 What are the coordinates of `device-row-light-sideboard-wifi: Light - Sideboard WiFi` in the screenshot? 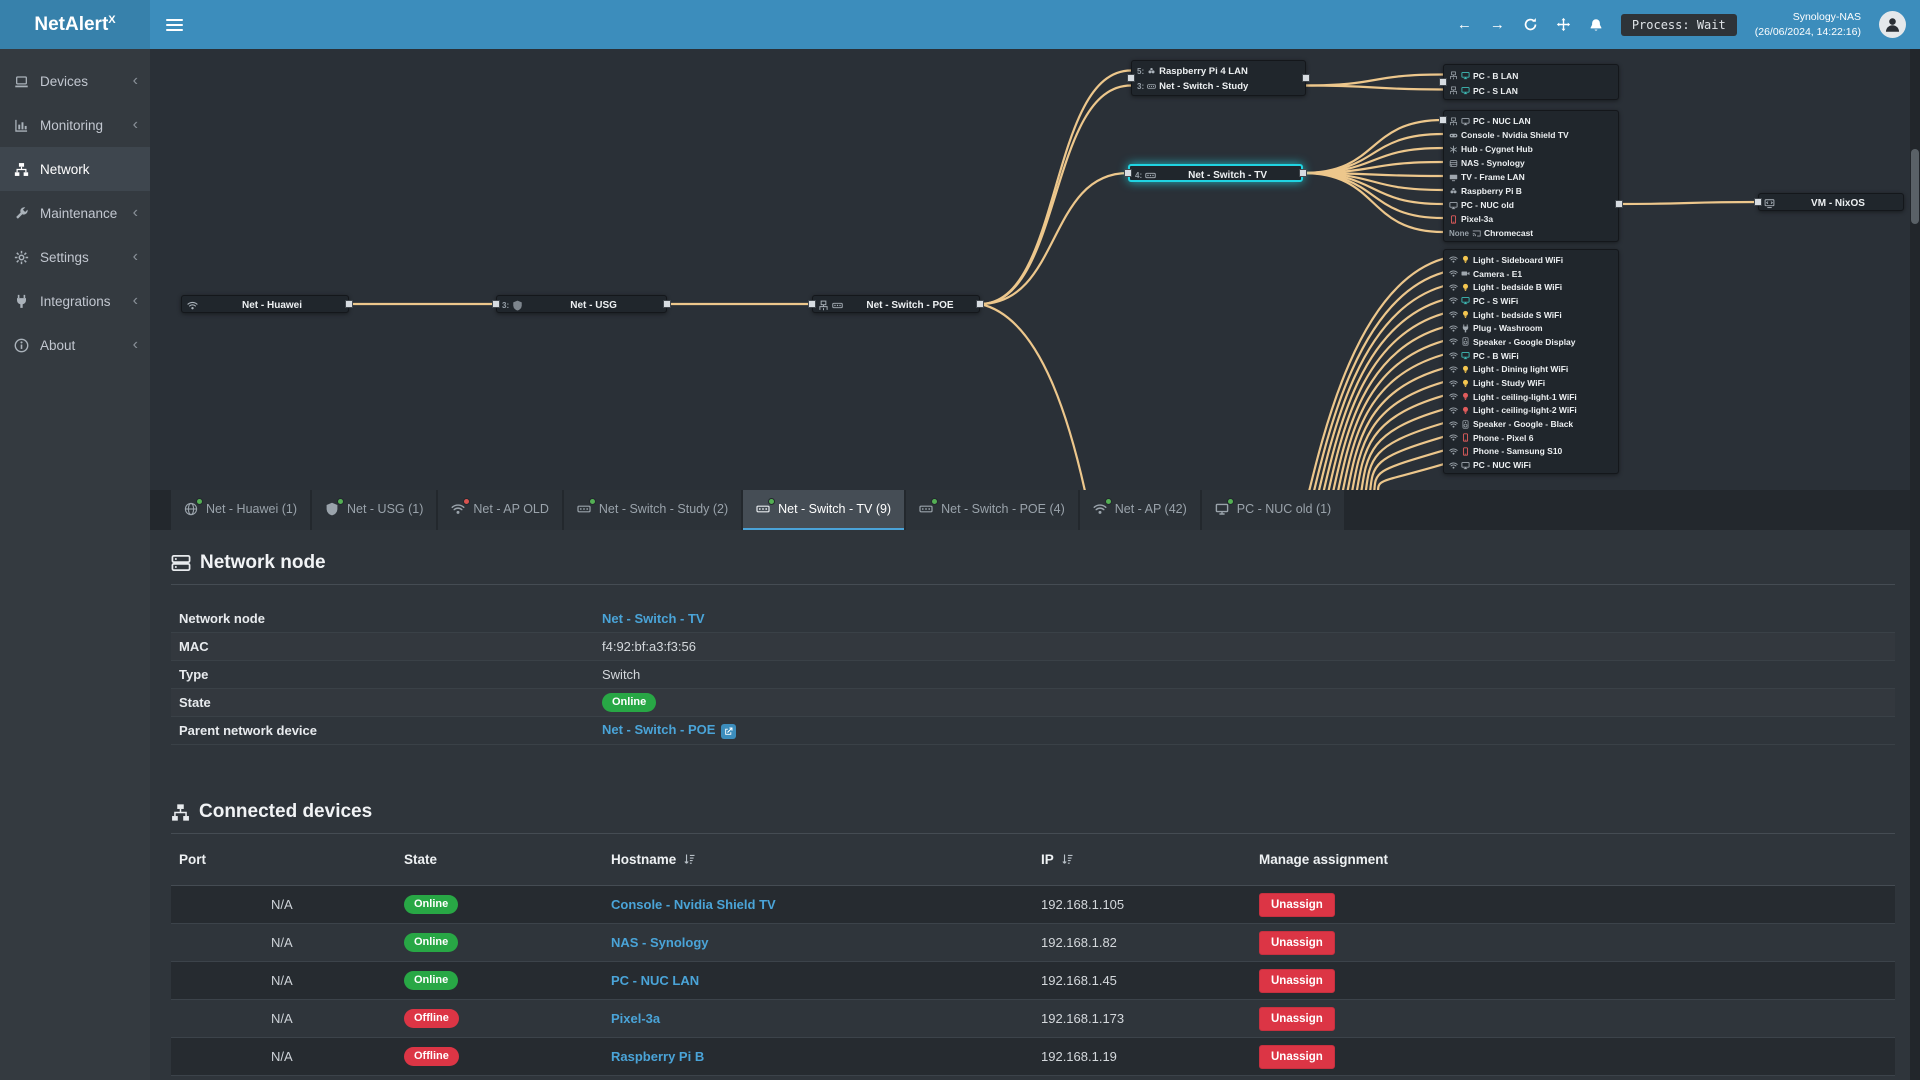 It's located at (1531, 260).